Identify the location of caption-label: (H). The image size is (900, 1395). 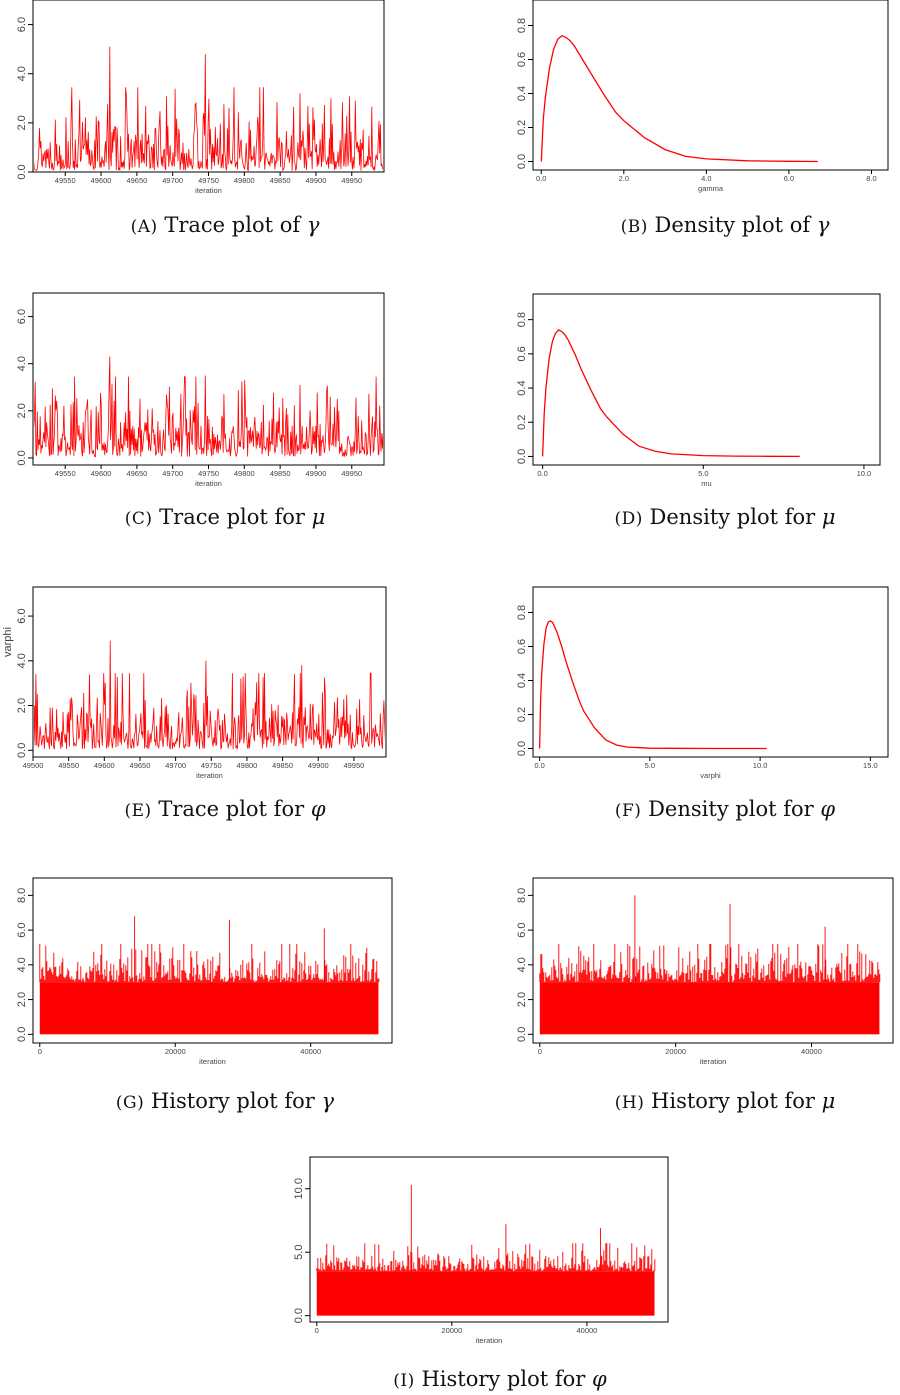
(629, 1103).